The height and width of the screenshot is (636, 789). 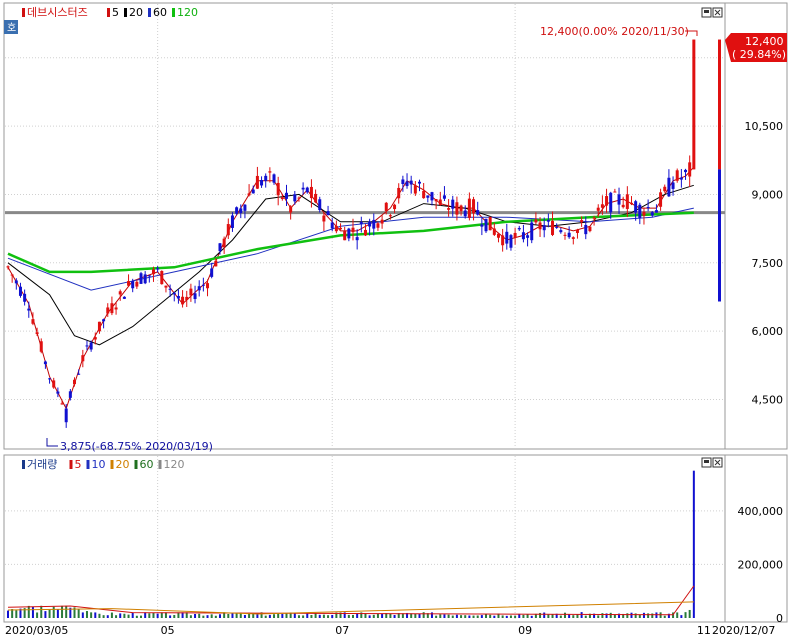 I want to click on price-panel-close-button, so click(x=717, y=12).